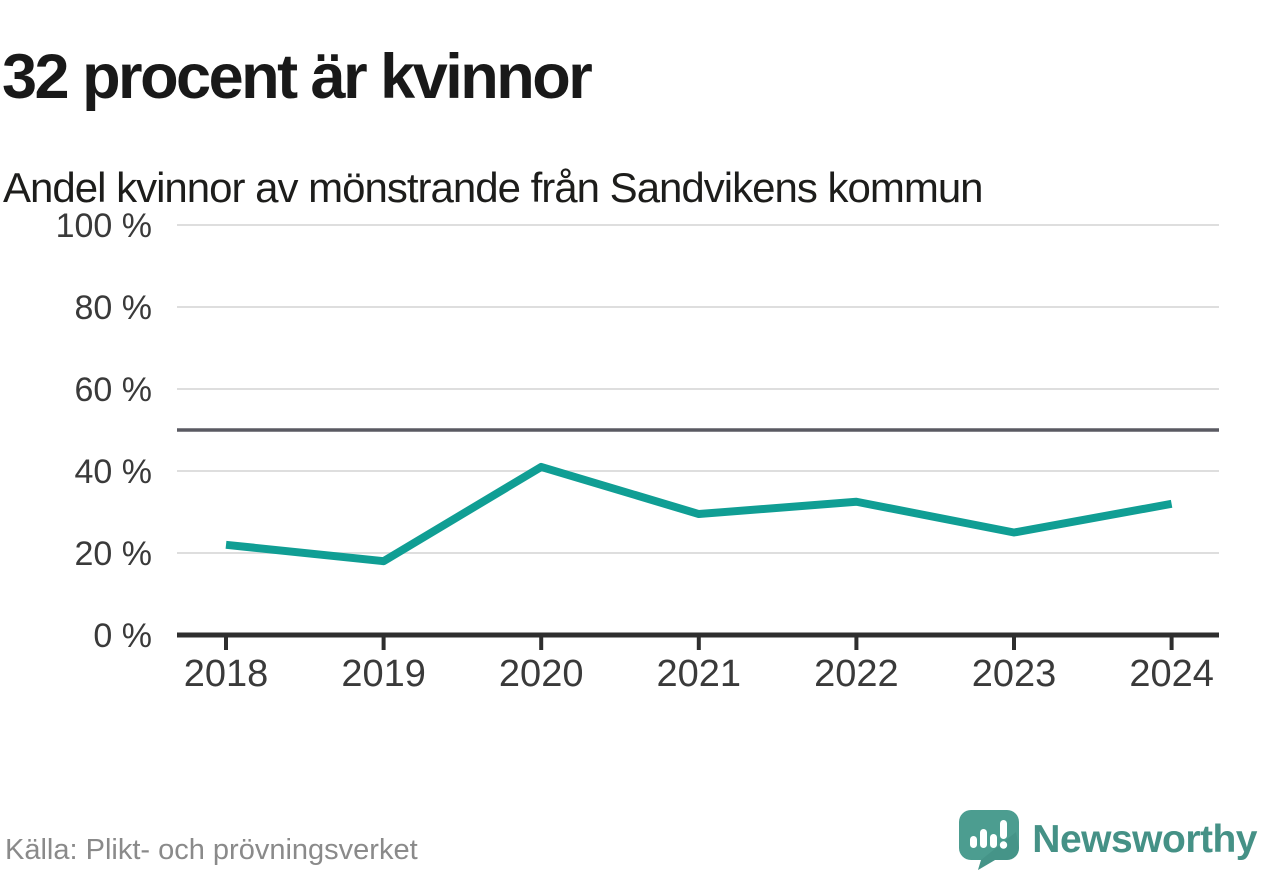 This screenshot has width=1262, height=879. What do you see at coordinates (699, 674) in the screenshot?
I see `x-axis-label-2021: 2021` at bounding box center [699, 674].